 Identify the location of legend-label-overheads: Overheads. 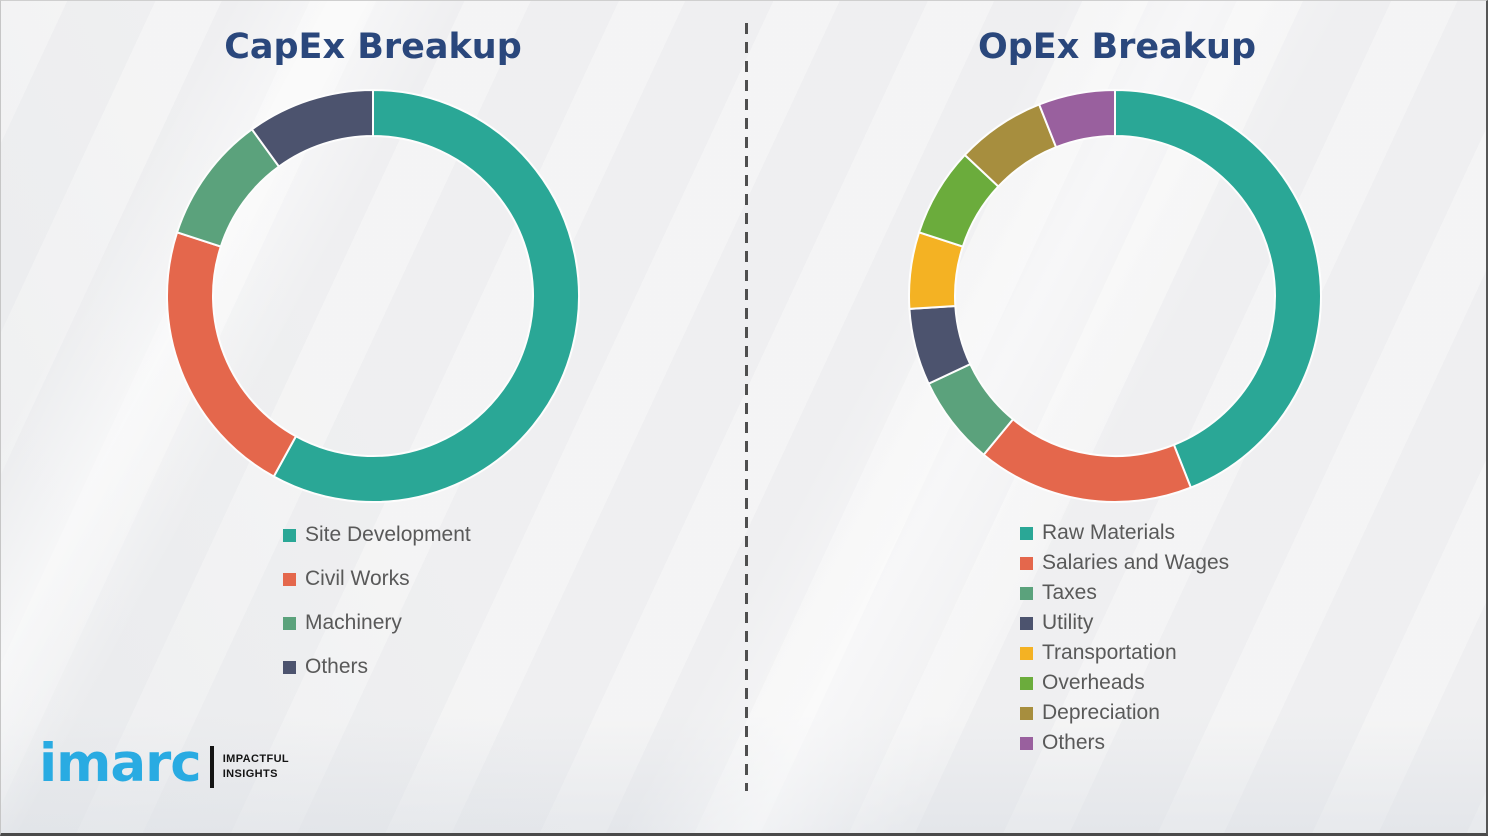
(1093, 682).